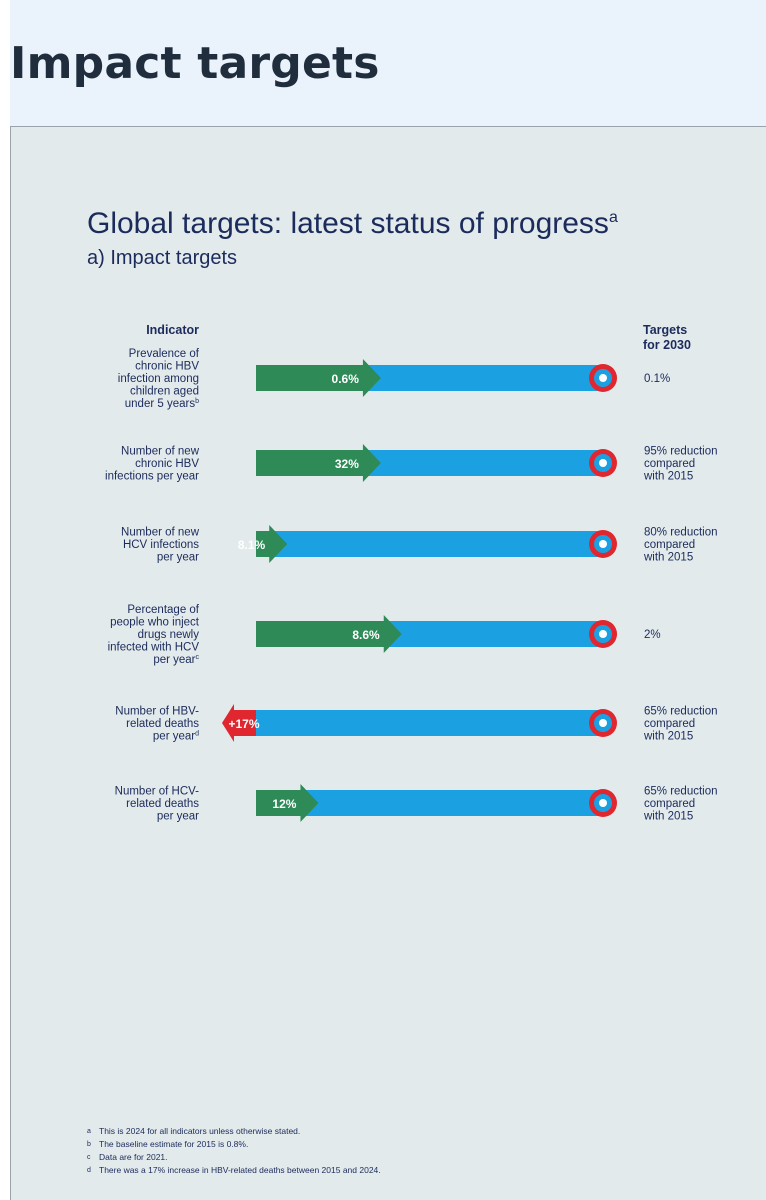 The width and height of the screenshot is (766, 1200). Describe the element at coordinates (346, 379) in the screenshot. I see `progress-value-label: 0.6%` at that location.